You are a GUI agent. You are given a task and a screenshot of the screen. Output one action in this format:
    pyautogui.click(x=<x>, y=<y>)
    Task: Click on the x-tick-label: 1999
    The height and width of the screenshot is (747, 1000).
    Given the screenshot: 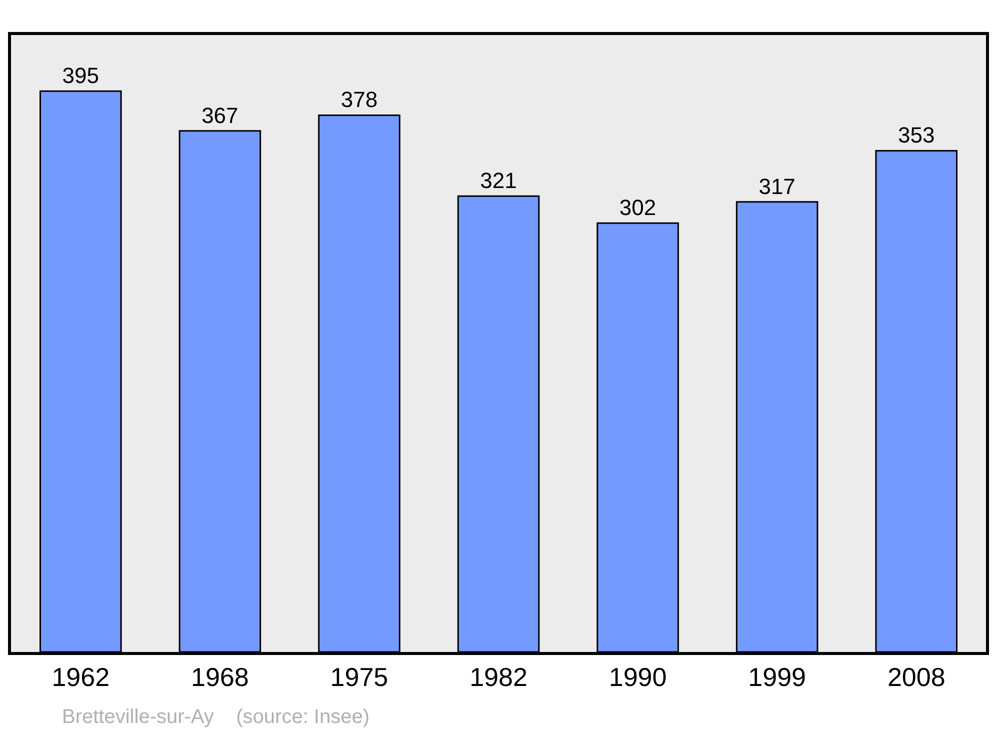 What is the action you would take?
    pyautogui.click(x=777, y=677)
    